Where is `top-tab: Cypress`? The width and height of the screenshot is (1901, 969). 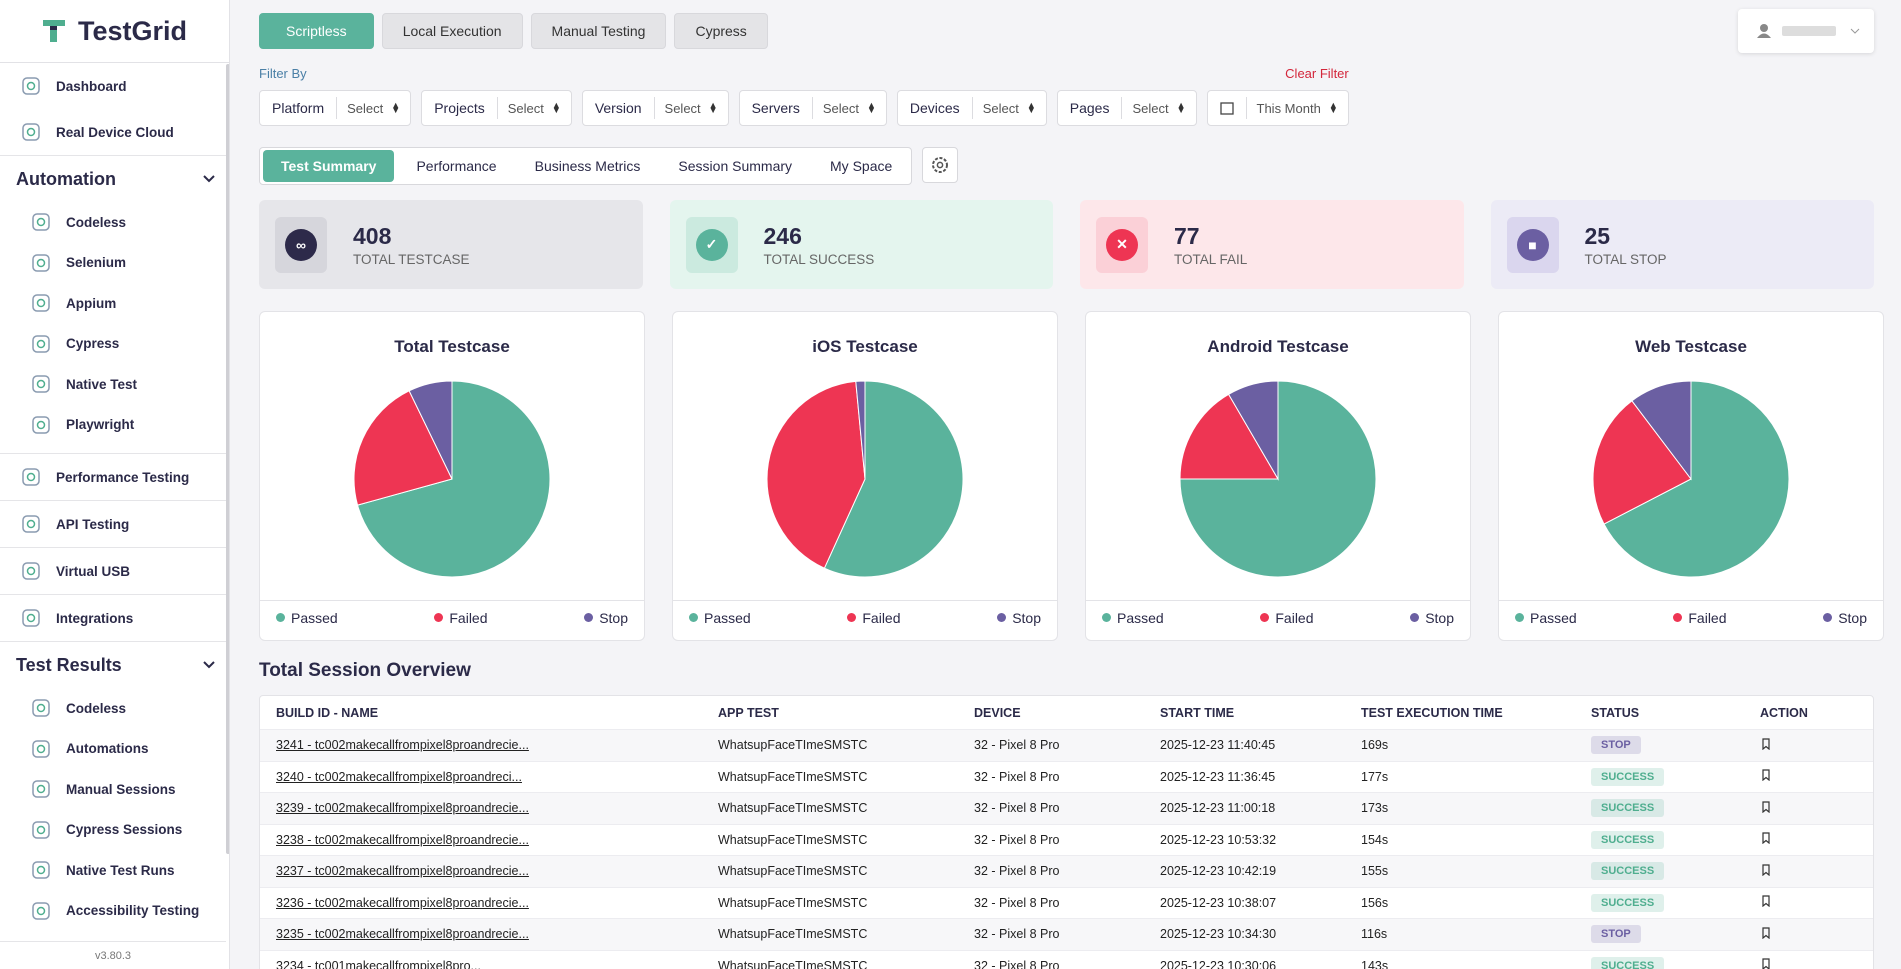 top-tab: Cypress is located at coordinates (720, 31).